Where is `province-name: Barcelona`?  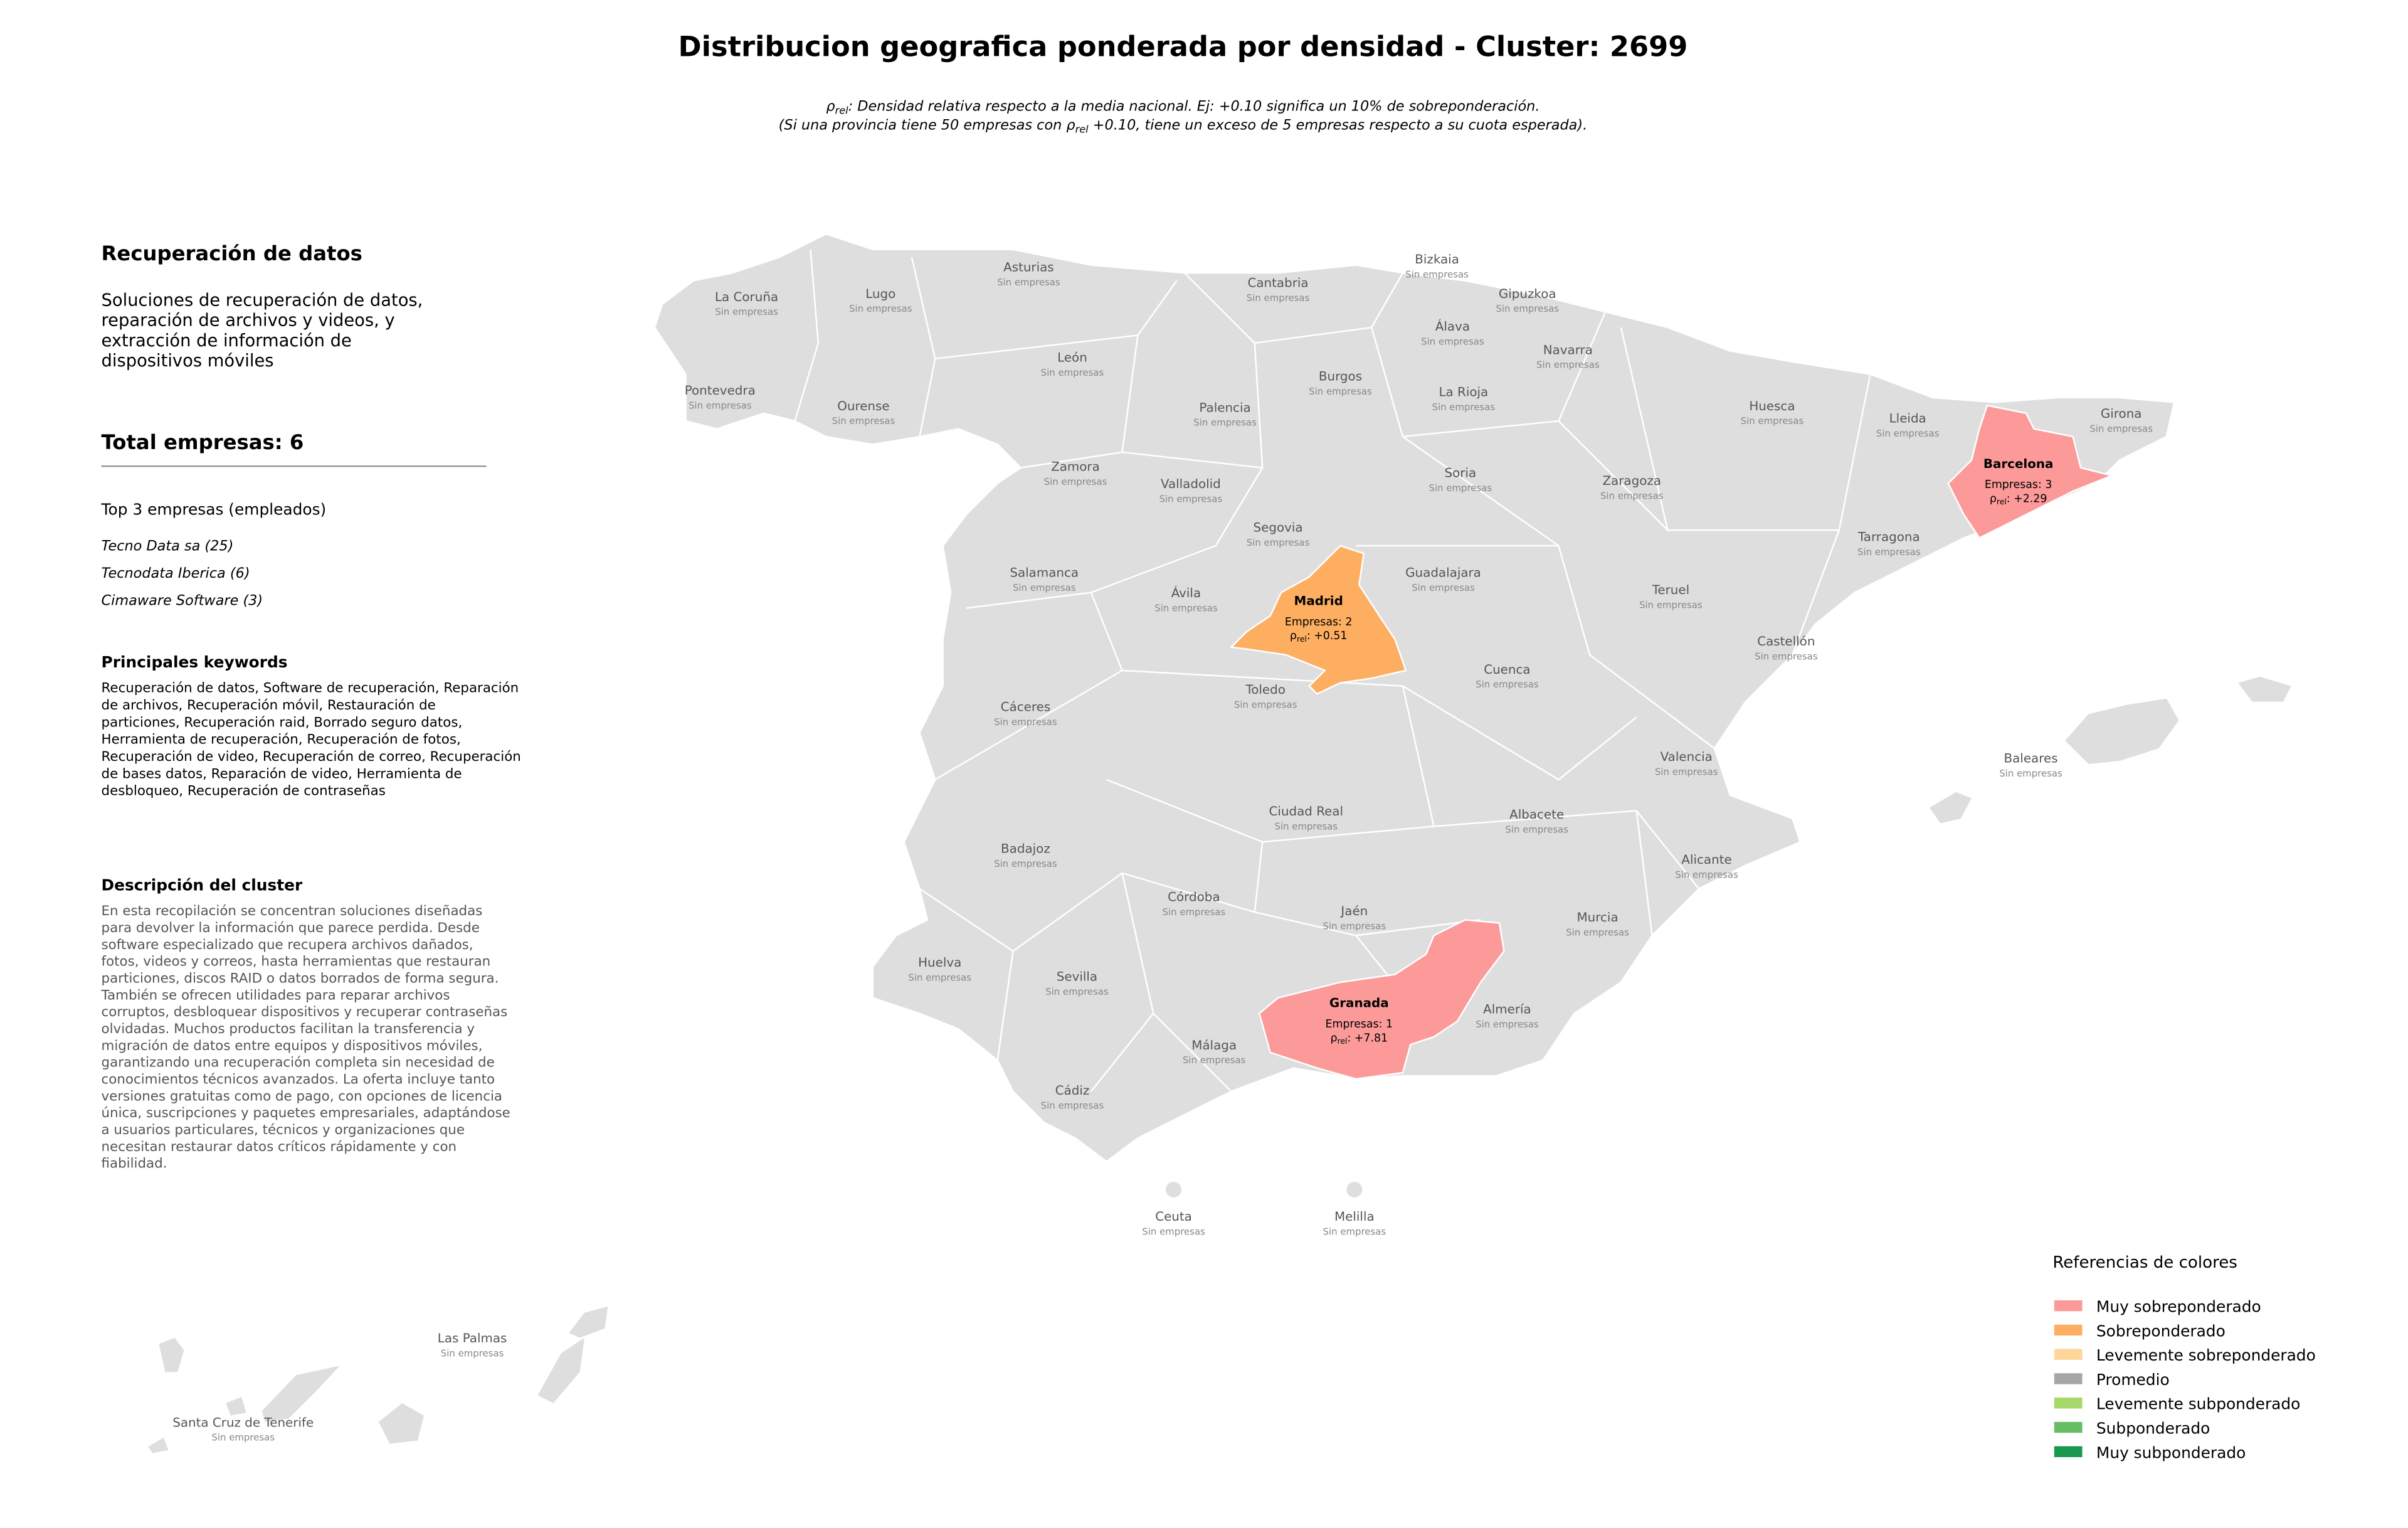
province-name: Barcelona is located at coordinates (2018, 464).